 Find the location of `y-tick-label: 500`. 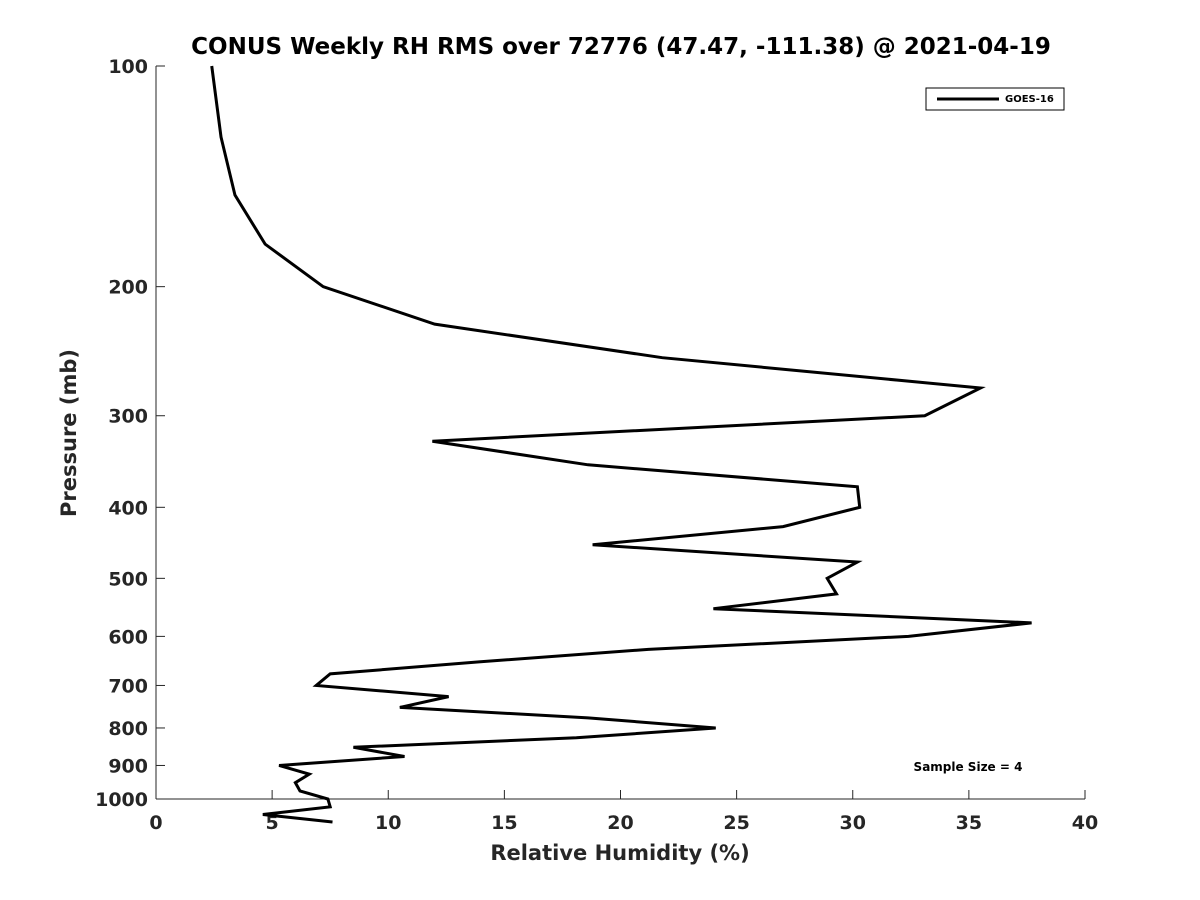

y-tick-label: 500 is located at coordinates (128, 579).